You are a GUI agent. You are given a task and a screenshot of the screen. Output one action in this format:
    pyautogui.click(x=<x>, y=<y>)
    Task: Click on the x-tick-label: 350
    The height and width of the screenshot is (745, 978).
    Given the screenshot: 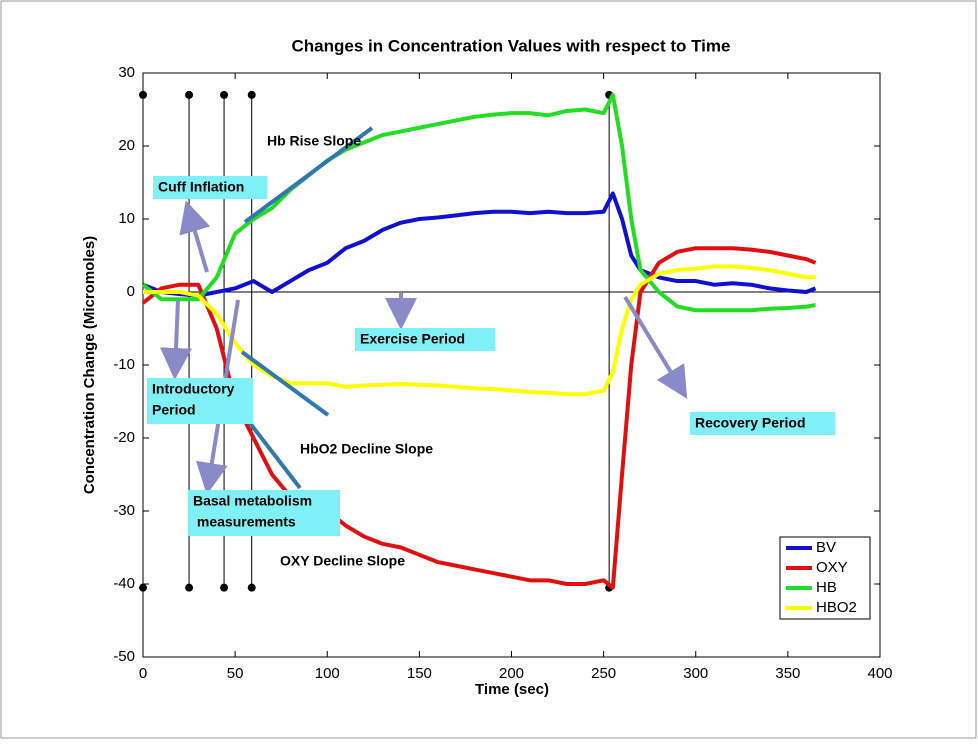 What is the action you would take?
    pyautogui.click(x=787, y=673)
    